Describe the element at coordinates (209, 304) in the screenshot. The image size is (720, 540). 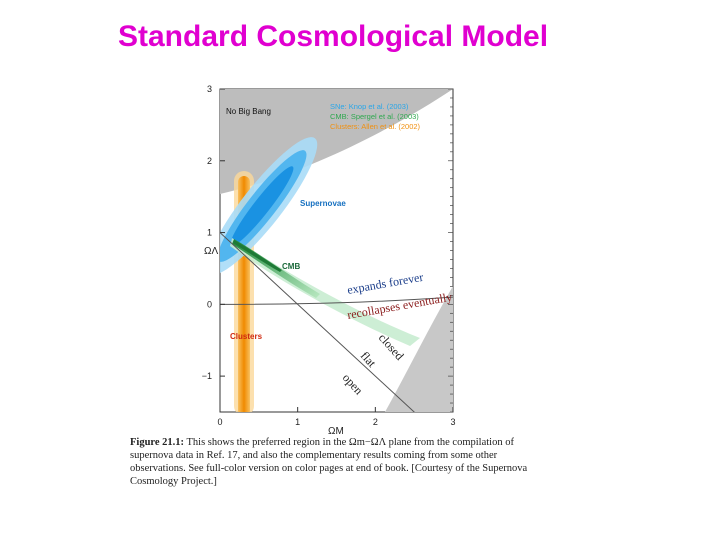
I see `y-tick-label: 0` at that location.